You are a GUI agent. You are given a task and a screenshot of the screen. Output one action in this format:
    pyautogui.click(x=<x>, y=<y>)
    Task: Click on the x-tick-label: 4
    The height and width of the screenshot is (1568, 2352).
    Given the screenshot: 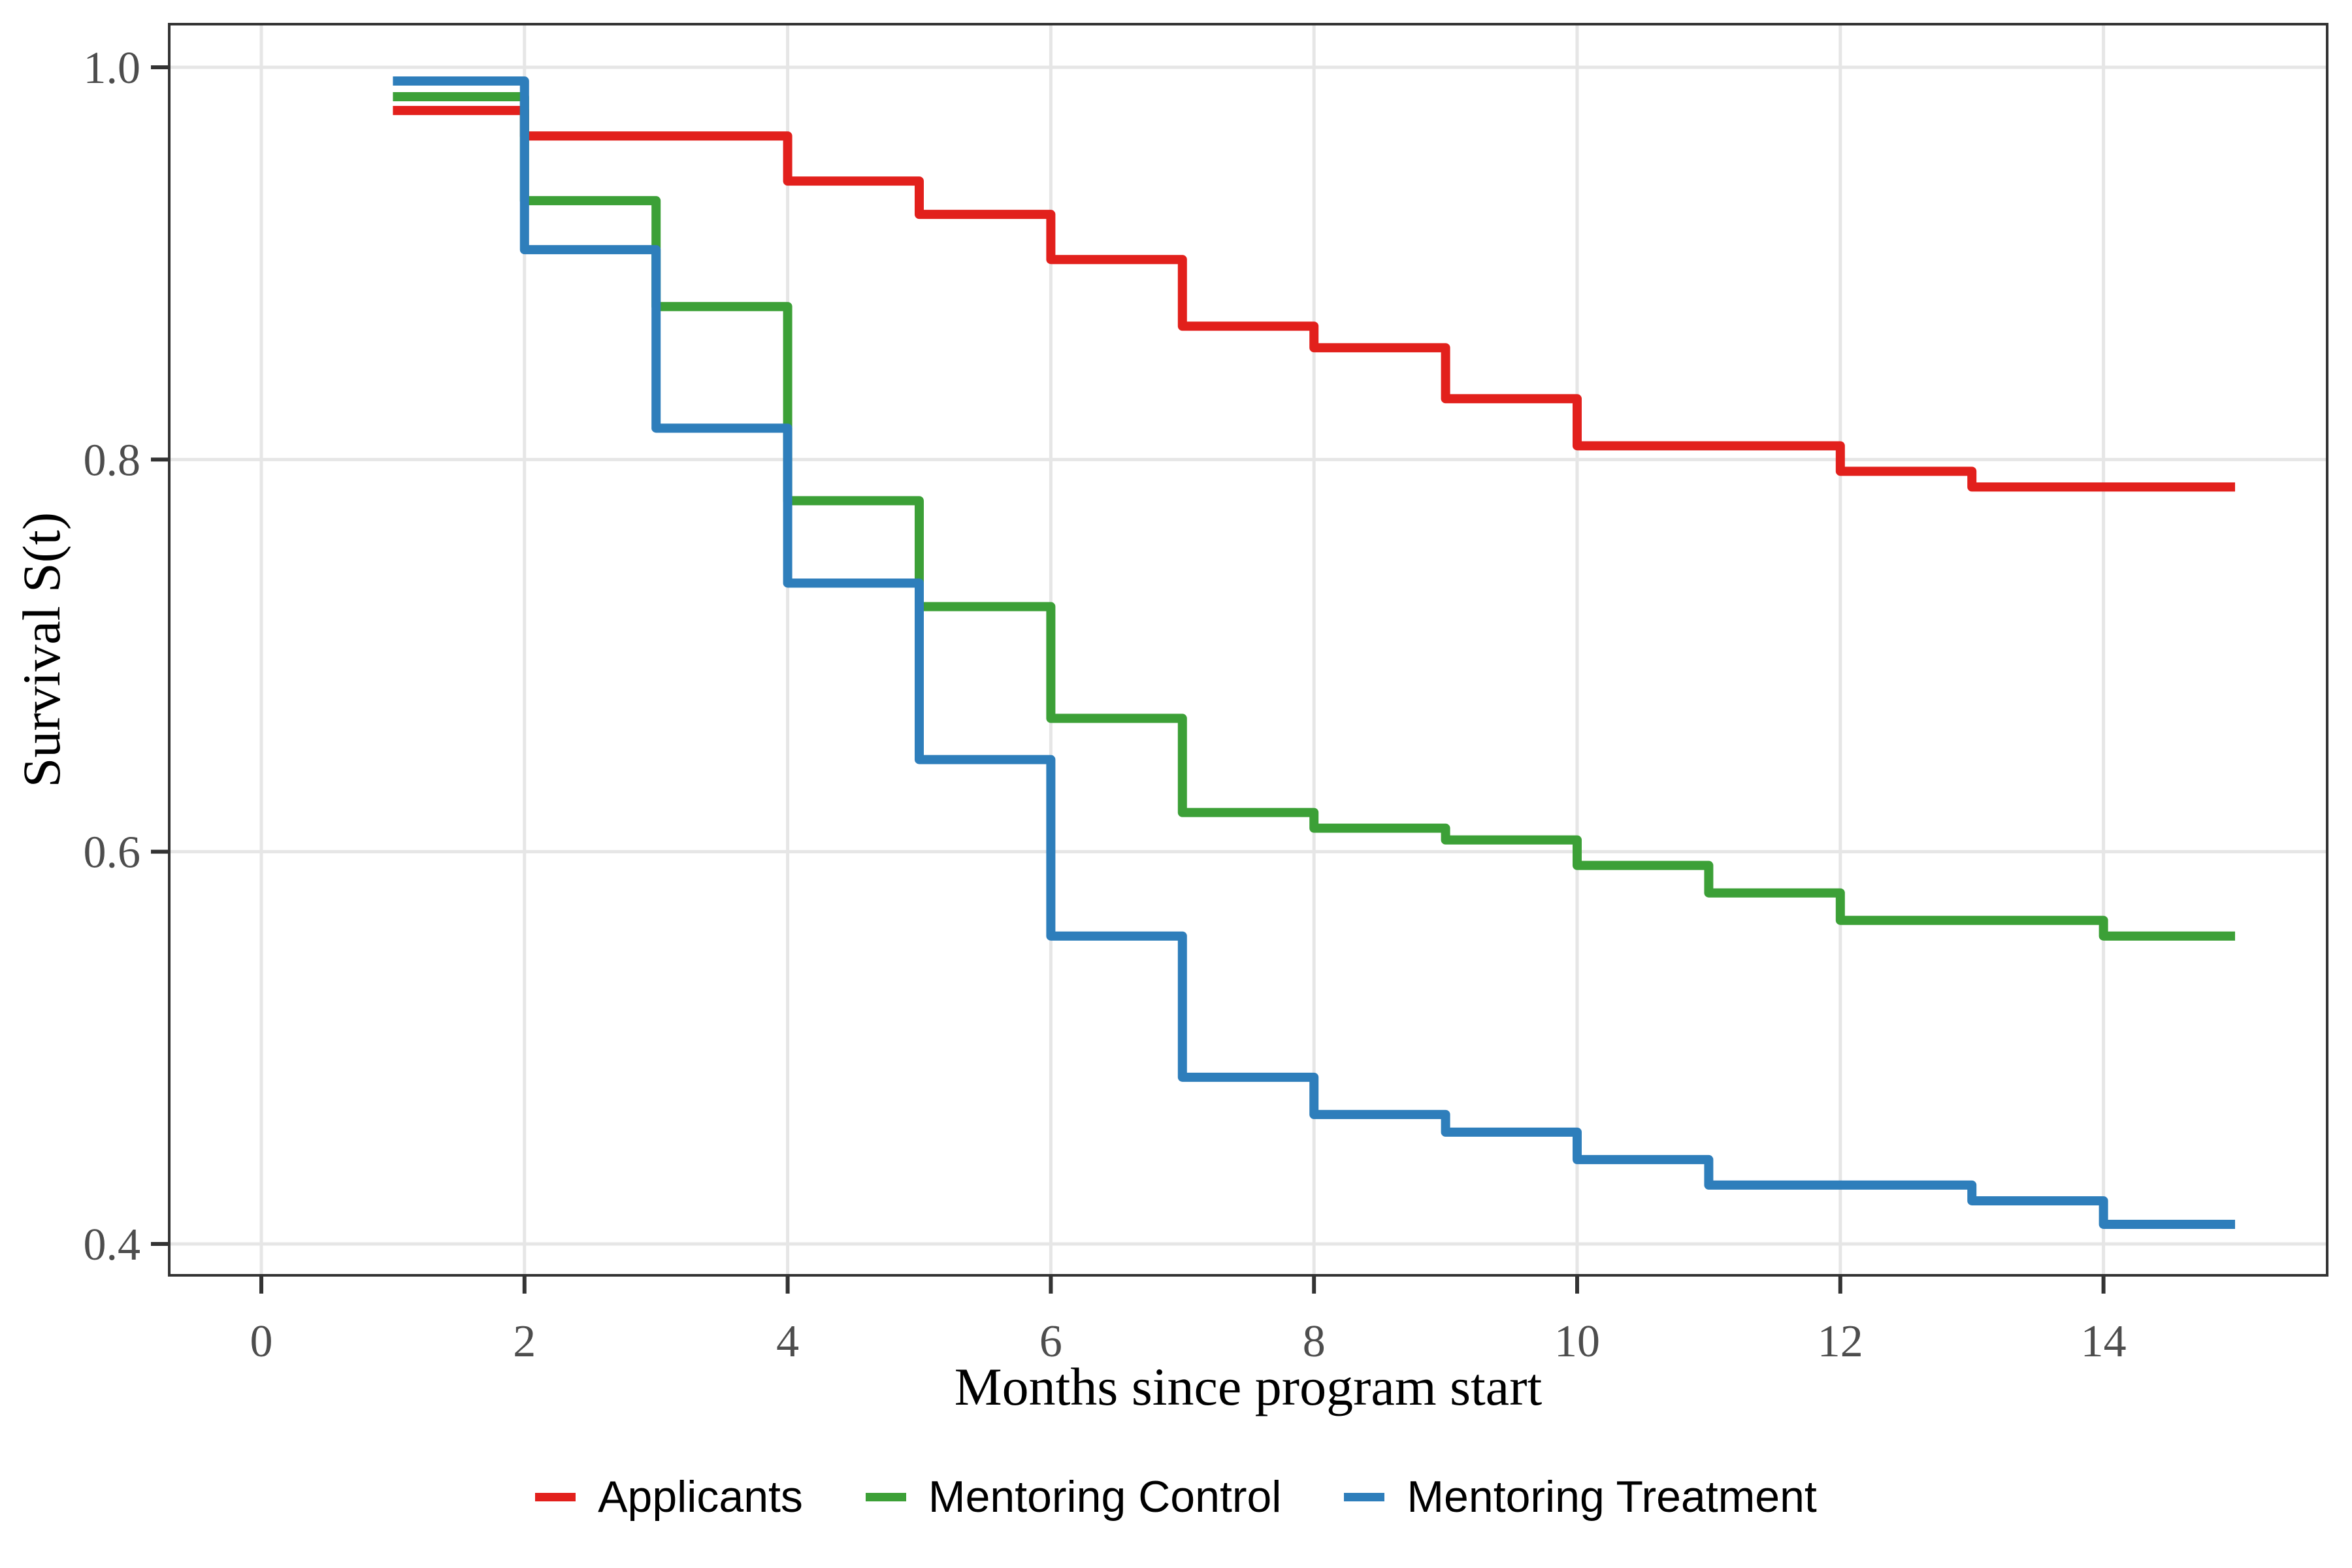 What is the action you would take?
    pyautogui.click(x=787, y=1341)
    